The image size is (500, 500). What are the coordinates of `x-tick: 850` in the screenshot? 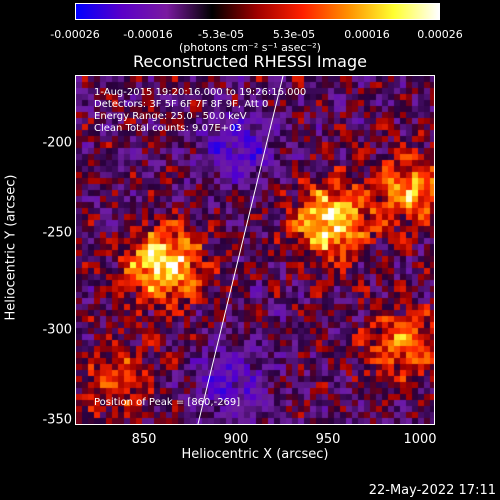 It's located at (144, 439).